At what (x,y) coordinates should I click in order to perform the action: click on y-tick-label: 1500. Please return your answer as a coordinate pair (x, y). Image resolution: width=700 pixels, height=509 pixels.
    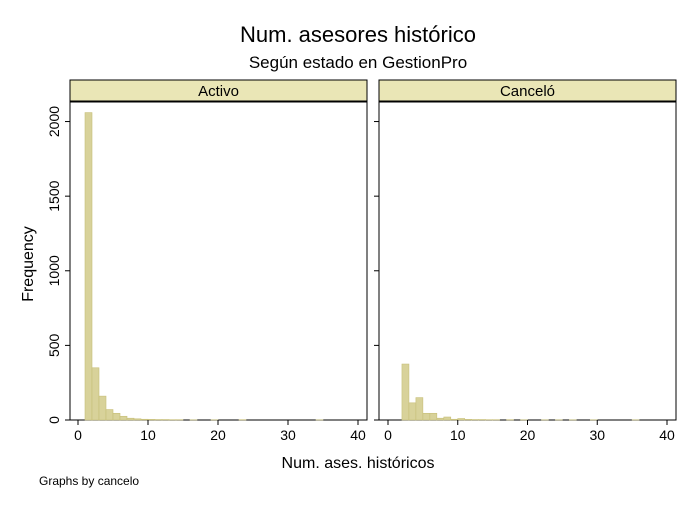
    Looking at the image, I should click on (54, 195).